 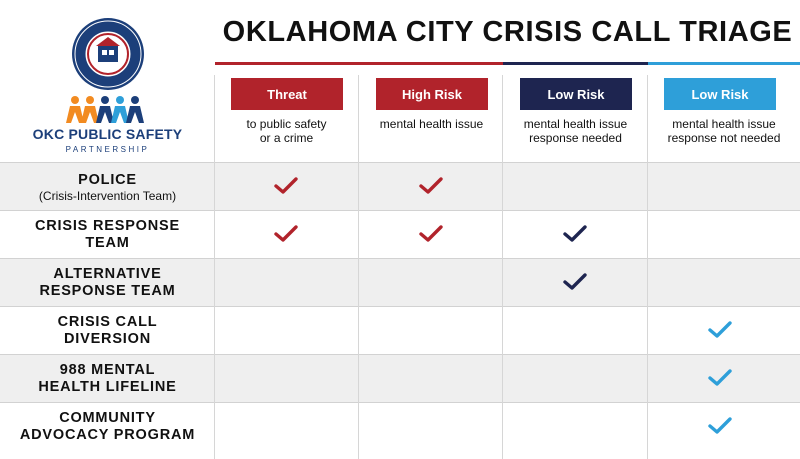 What do you see at coordinates (575, 138) in the screenshot?
I see `column-desc-line: response needed` at bounding box center [575, 138].